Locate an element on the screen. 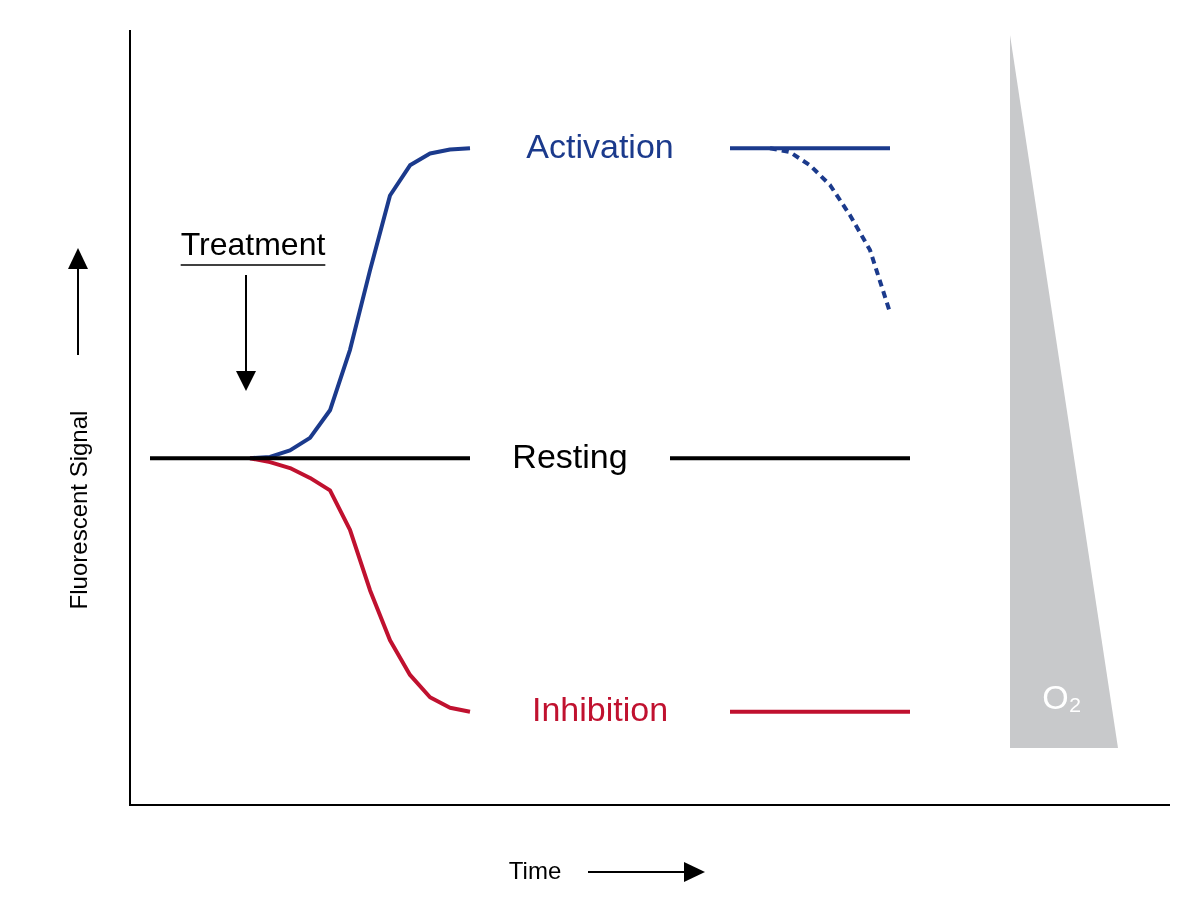  annotation: Treatment is located at coordinates (253, 243).